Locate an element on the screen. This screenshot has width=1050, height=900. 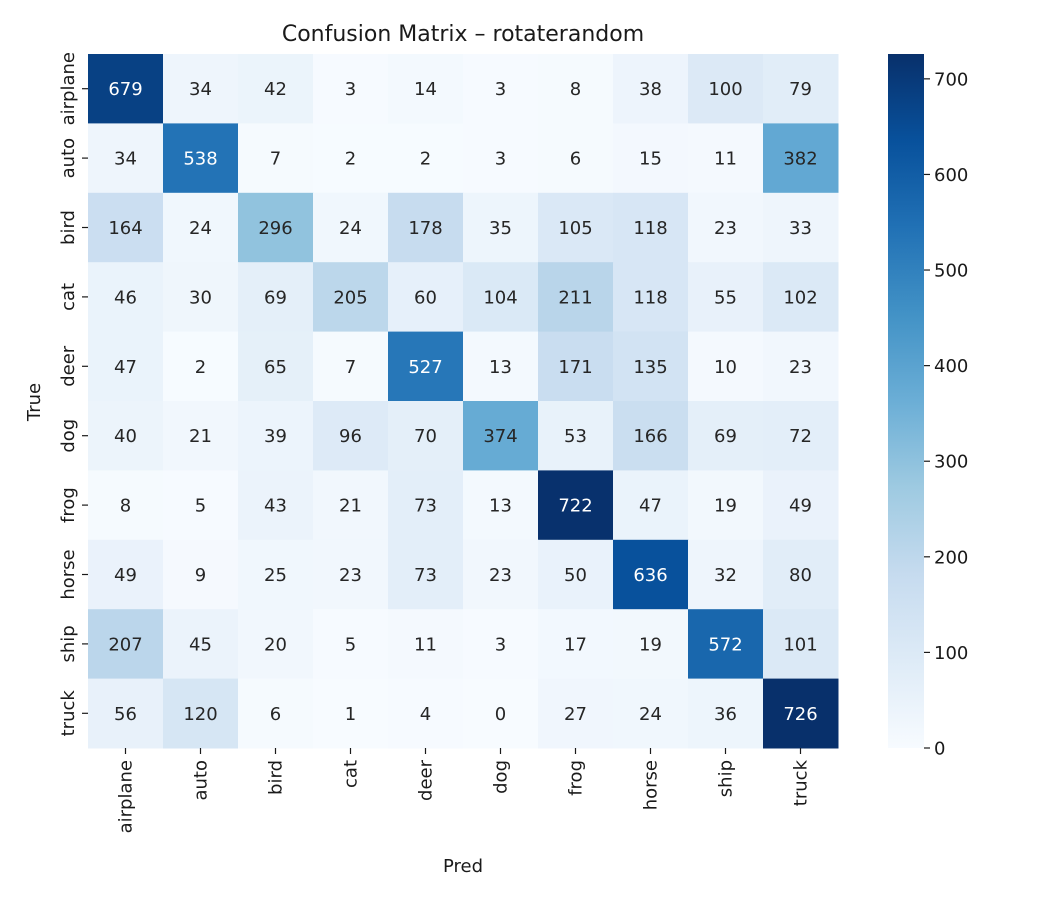
cell-value-label: 178 is located at coordinates (425, 228).